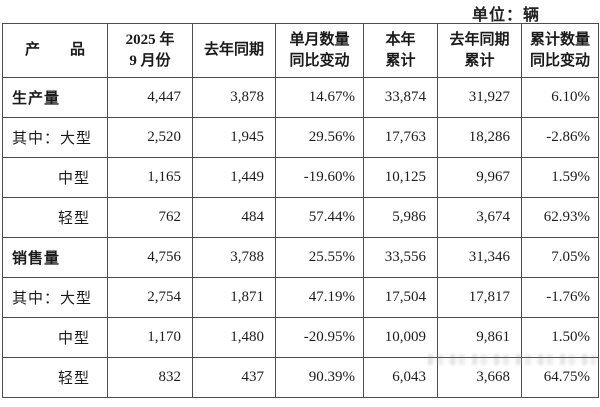 The height and width of the screenshot is (407, 600). I want to click on header-cumulative-yoy-change: 累计数量 同比变动, so click(560, 50).